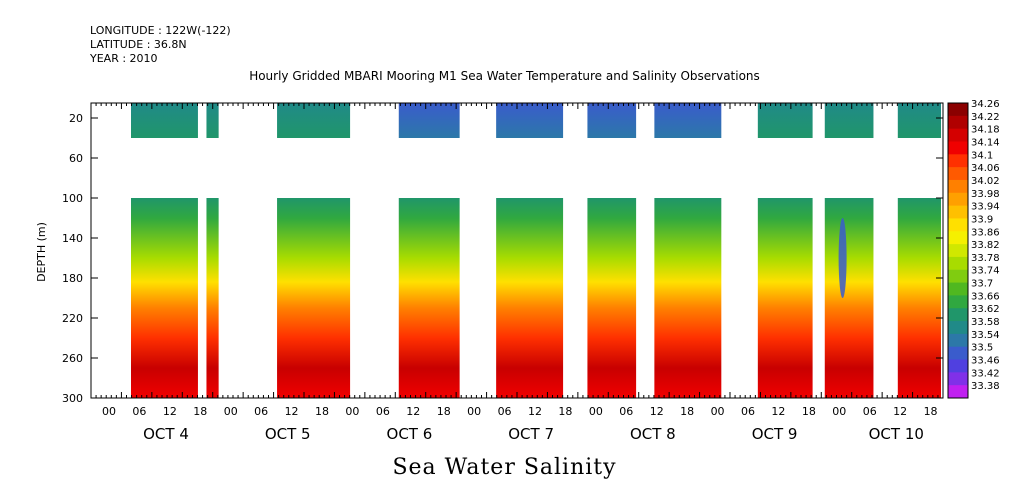  What do you see at coordinates (982, 348) in the screenshot?
I see `colorbar-label: 33.5` at bounding box center [982, 348].